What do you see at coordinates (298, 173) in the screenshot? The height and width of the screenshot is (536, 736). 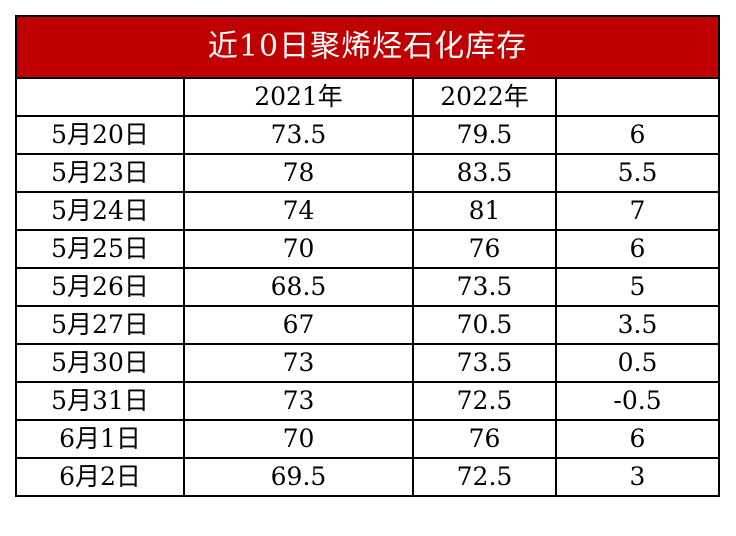 I see `value-2021-cell: 78` at bounding box center [298, 173].